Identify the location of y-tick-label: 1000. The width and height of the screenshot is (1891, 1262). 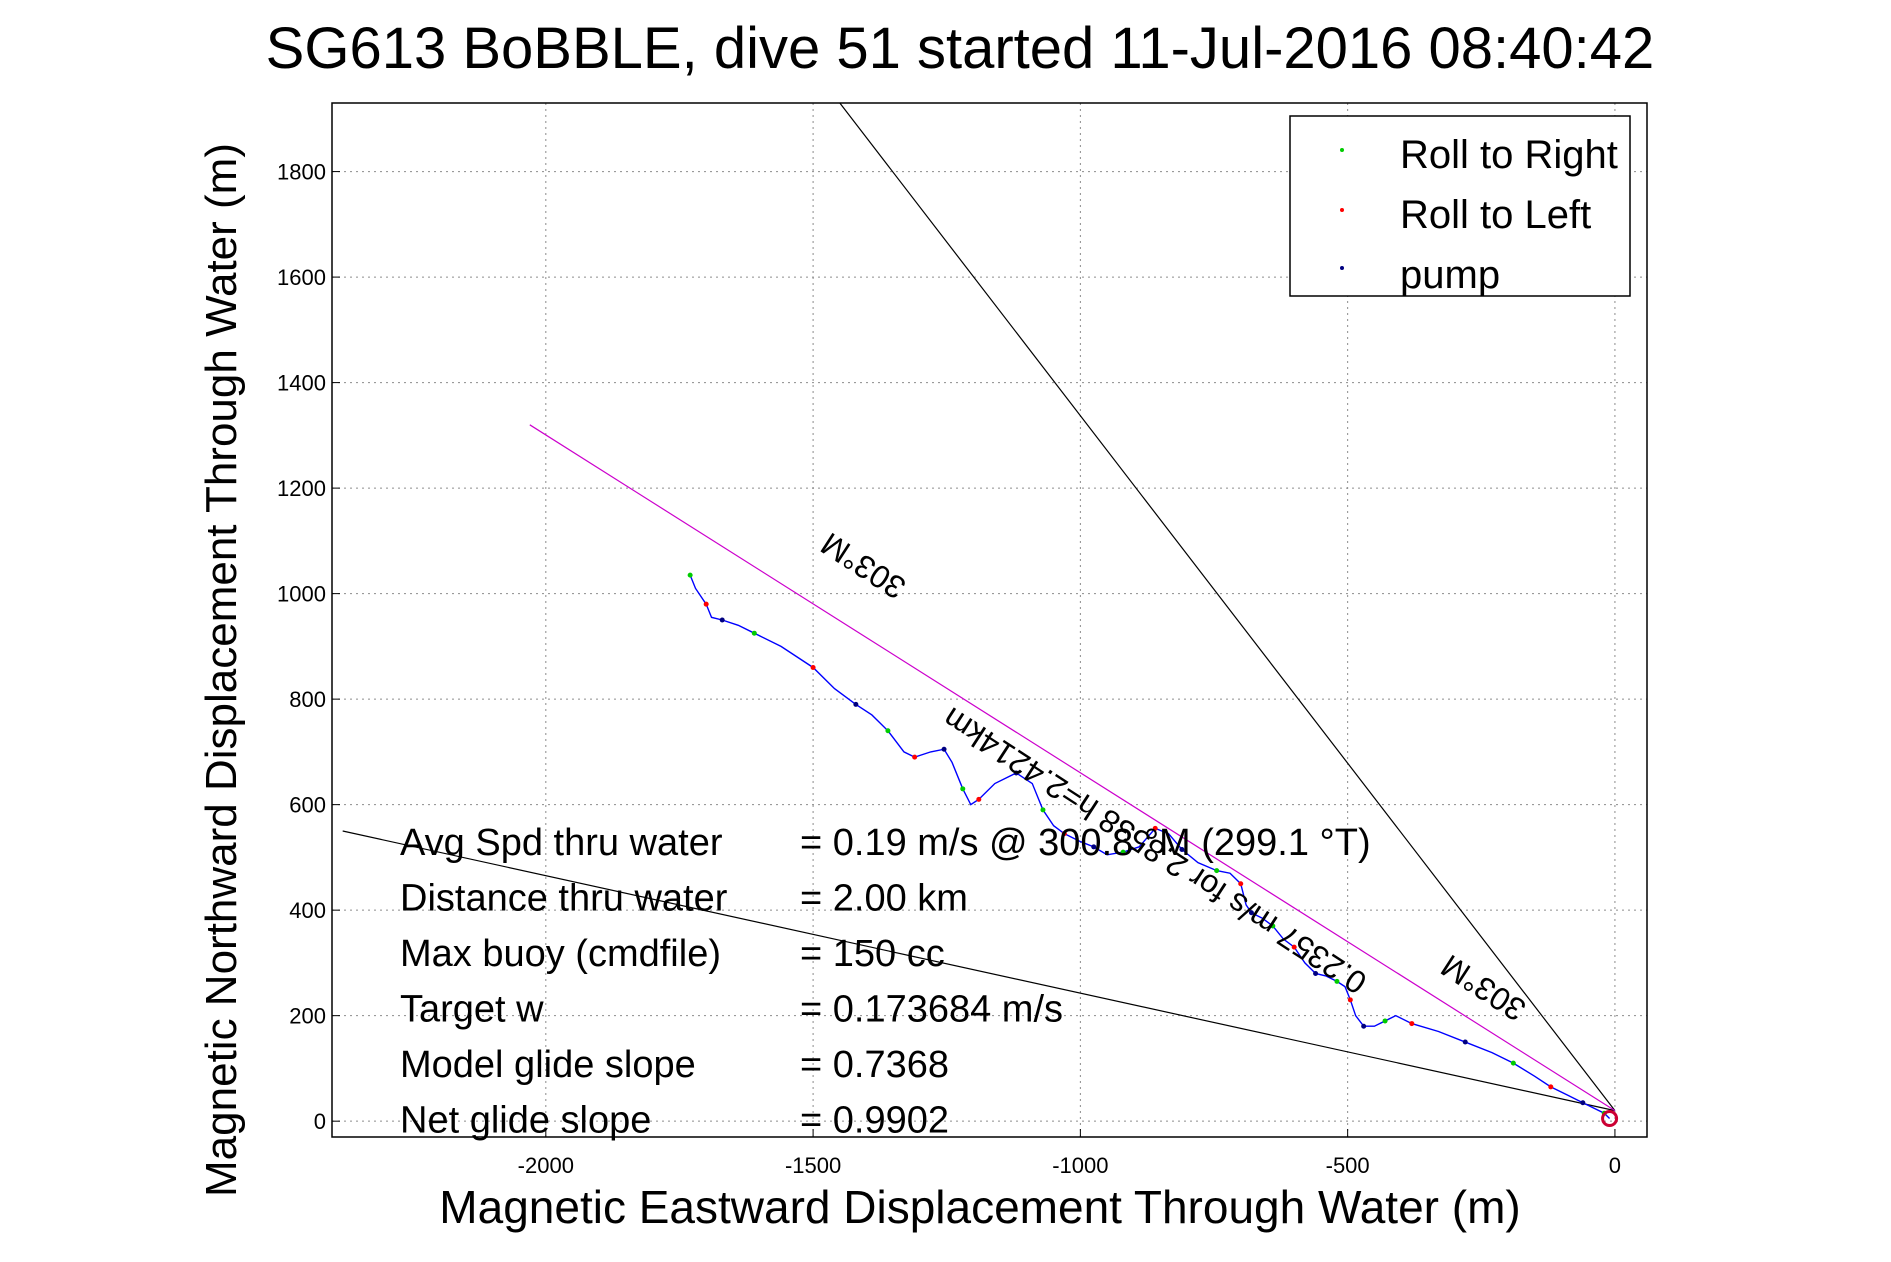
(301, 594).